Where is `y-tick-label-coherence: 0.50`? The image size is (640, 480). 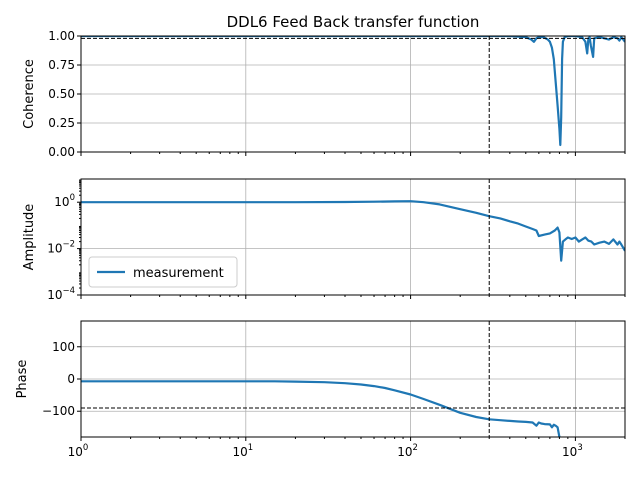 y-tick-label-coherence: 0.50 is located at coordinates (61, 94).